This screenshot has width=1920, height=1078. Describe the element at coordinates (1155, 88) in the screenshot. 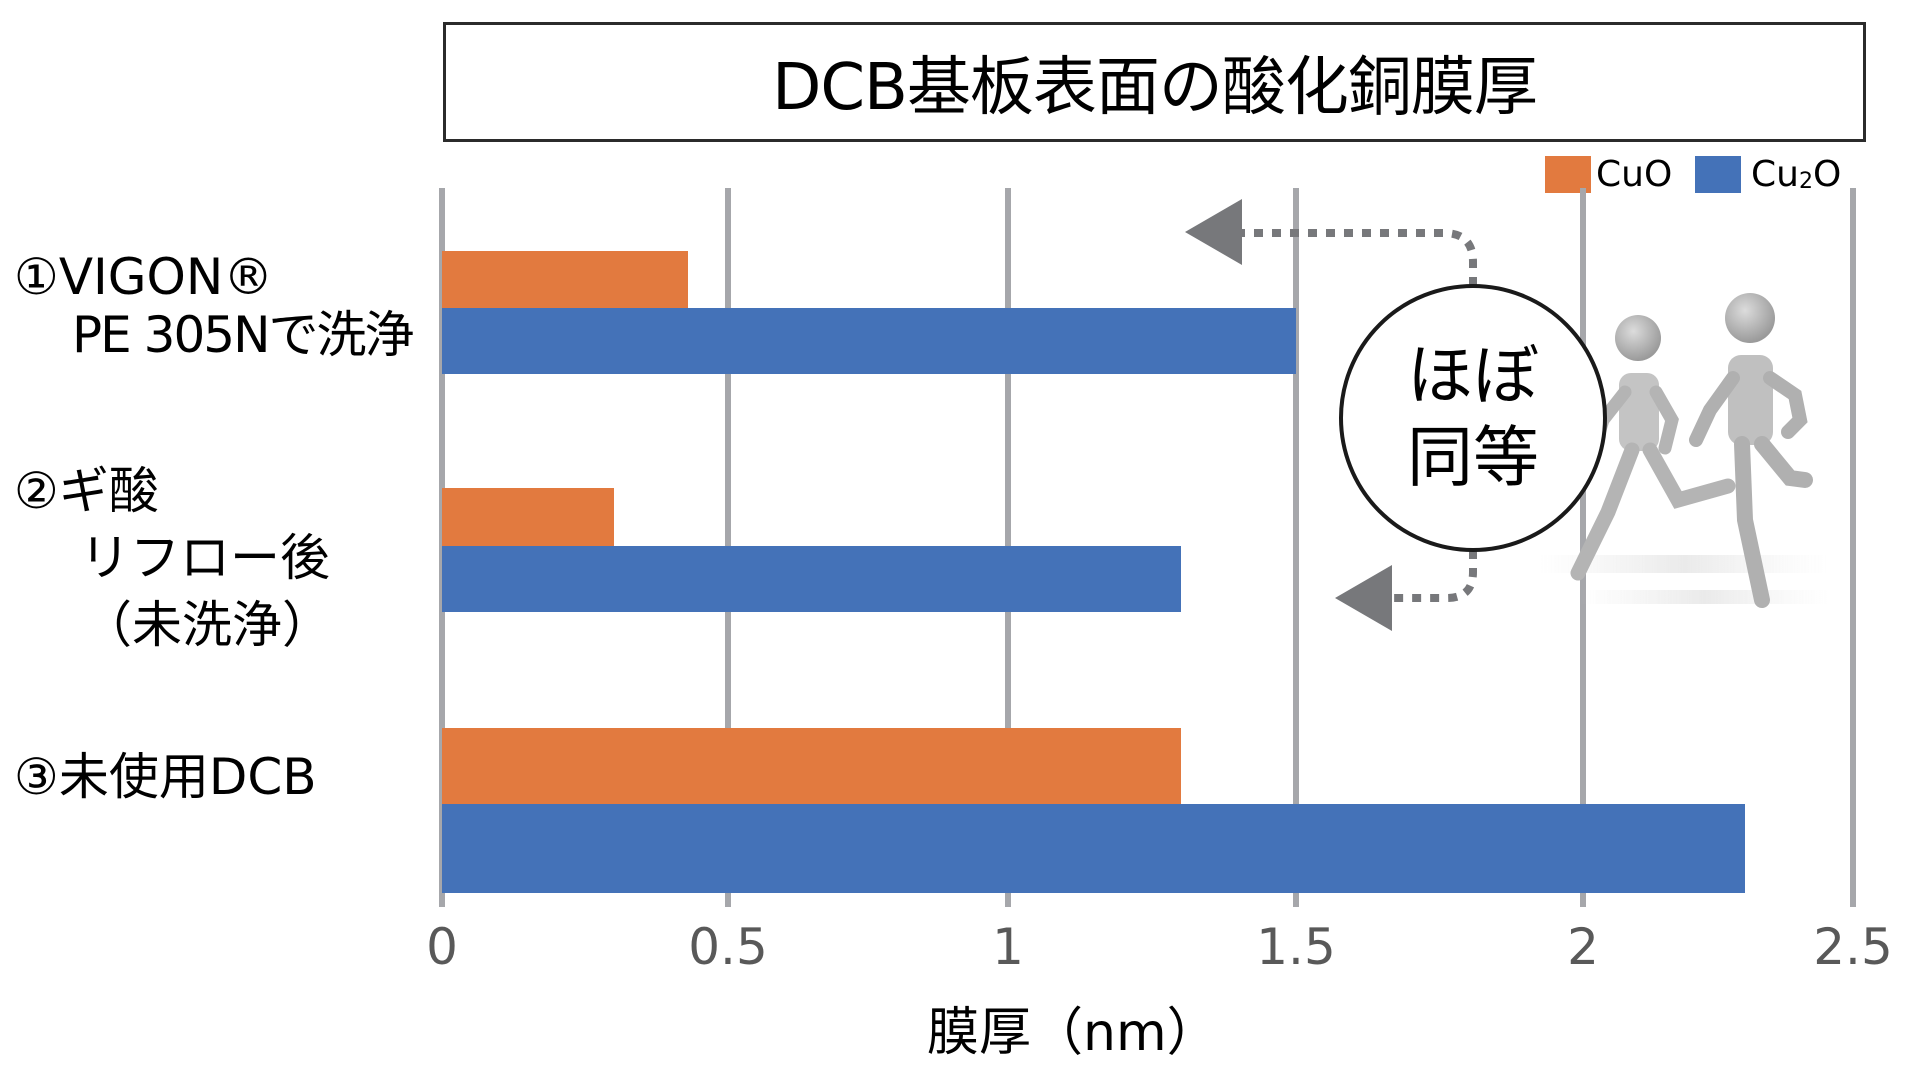

I see `chart-title: DCB基板表面の酸化銅膜厚` at that location.